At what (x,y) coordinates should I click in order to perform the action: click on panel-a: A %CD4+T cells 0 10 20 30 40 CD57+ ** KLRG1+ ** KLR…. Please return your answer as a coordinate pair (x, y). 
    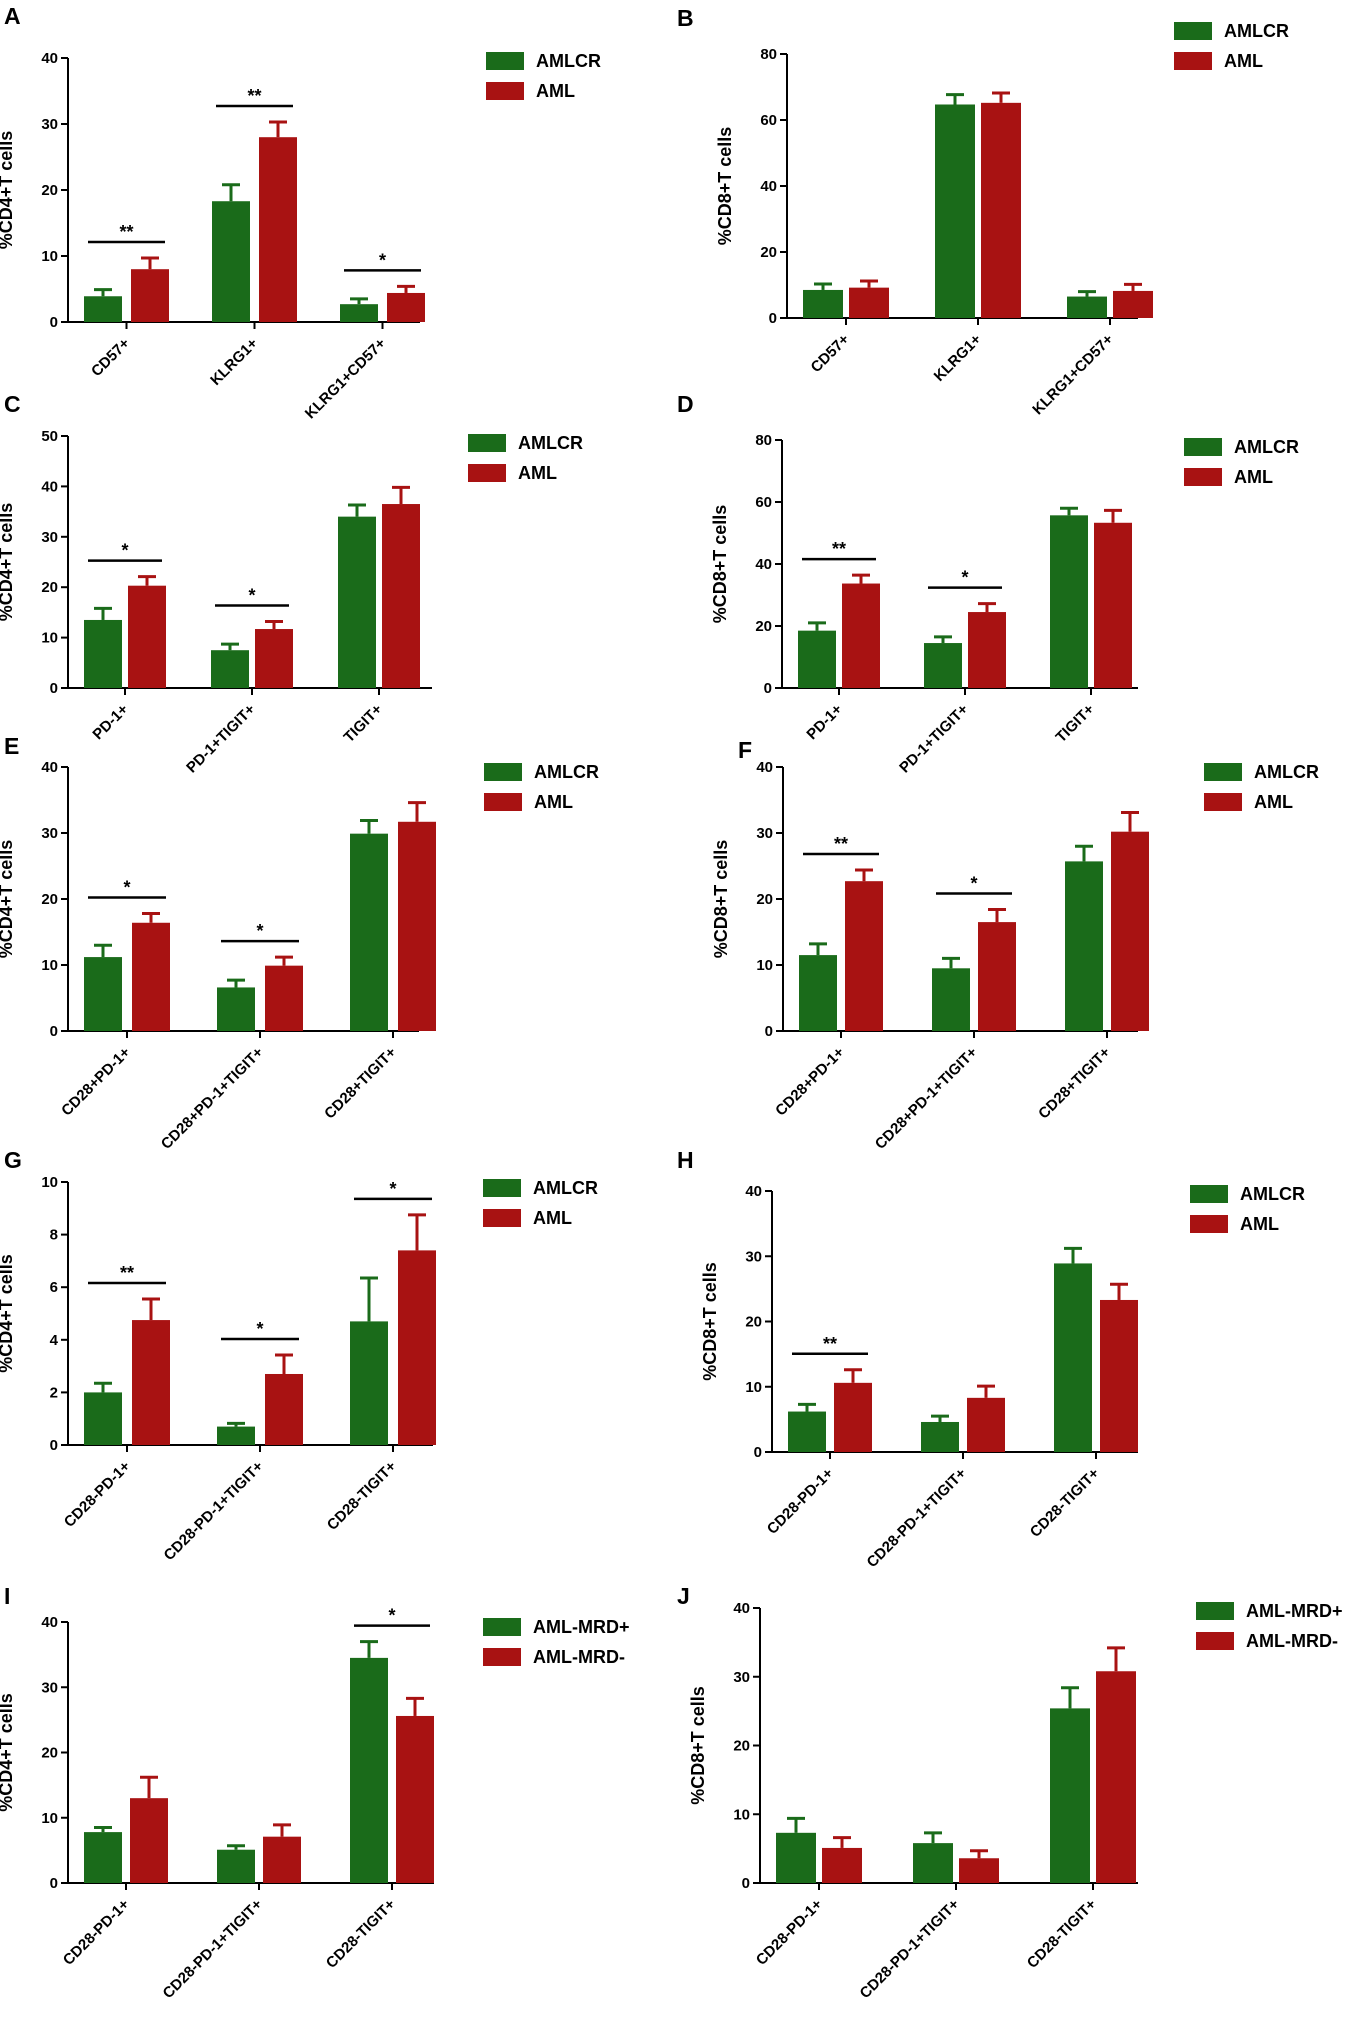
    Looking at the image, I should click on (300, 212).